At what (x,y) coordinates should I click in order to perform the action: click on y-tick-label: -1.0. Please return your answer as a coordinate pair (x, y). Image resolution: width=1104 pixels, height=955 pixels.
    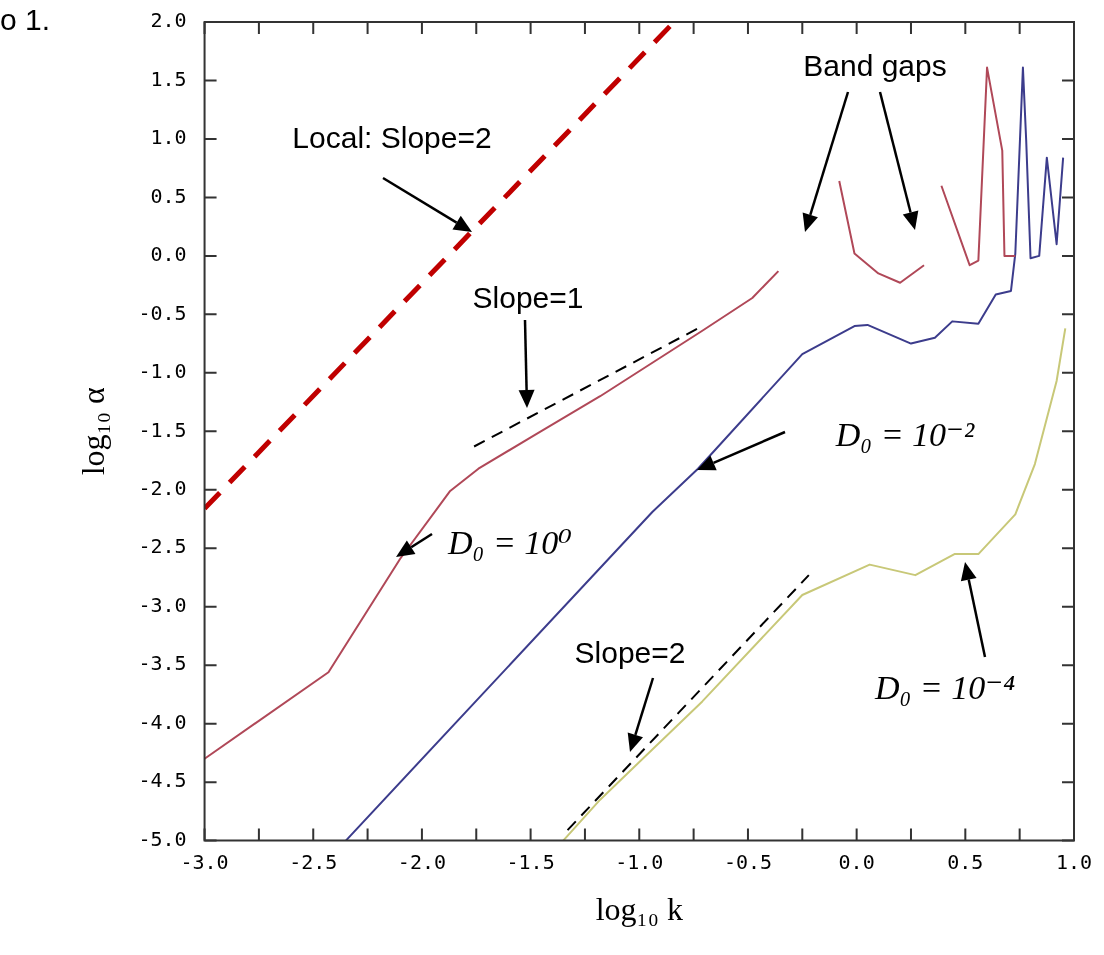
    Looking at the image, I should click on (162, 371).